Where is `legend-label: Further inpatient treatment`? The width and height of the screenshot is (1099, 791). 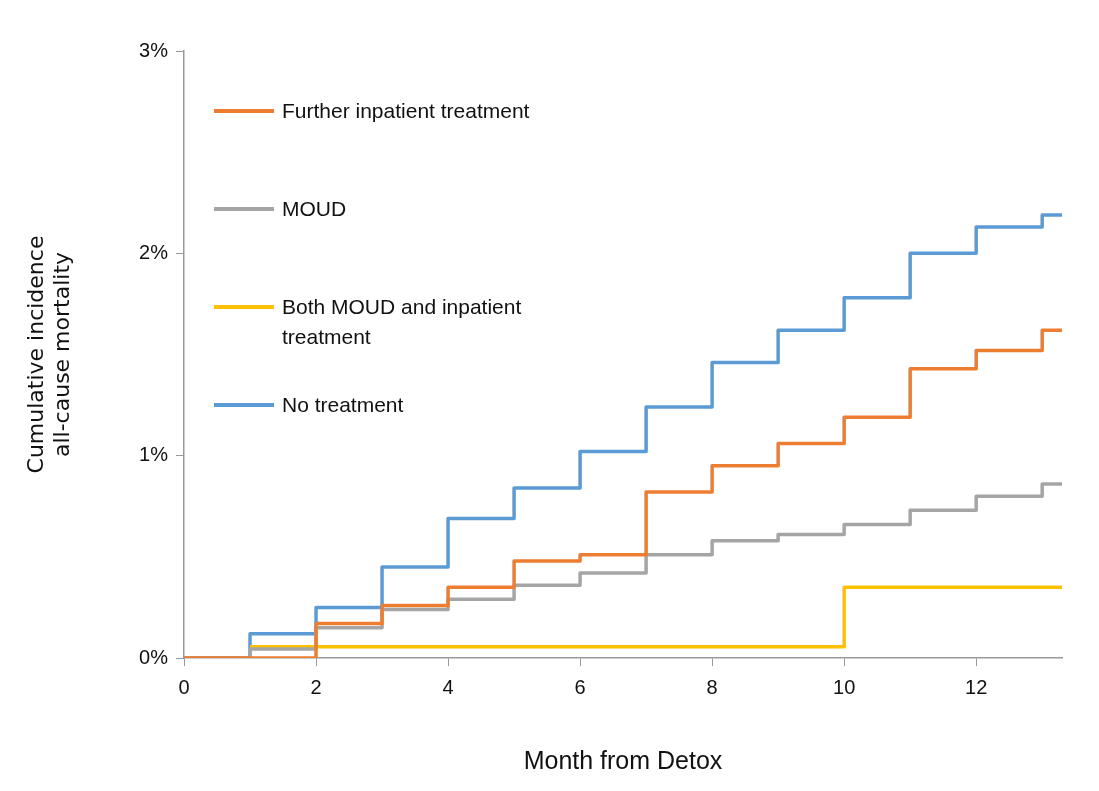 legend-label: Further inpatient treatment is located at coordinates (406, 111).